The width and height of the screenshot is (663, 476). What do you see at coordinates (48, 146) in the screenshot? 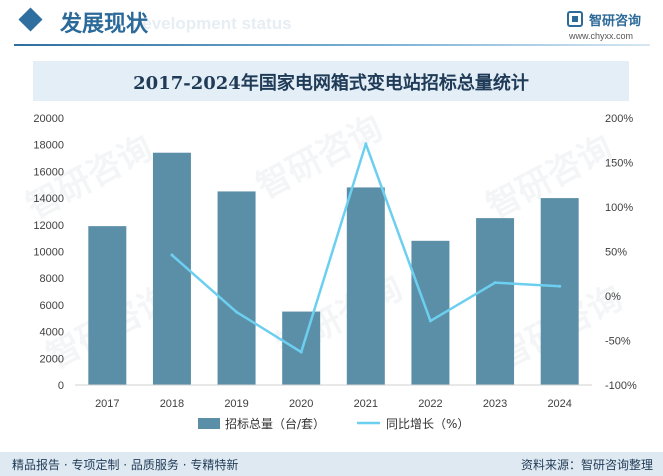
I see `y-left-tick-label: 18000` at bounding box center [48, 146].